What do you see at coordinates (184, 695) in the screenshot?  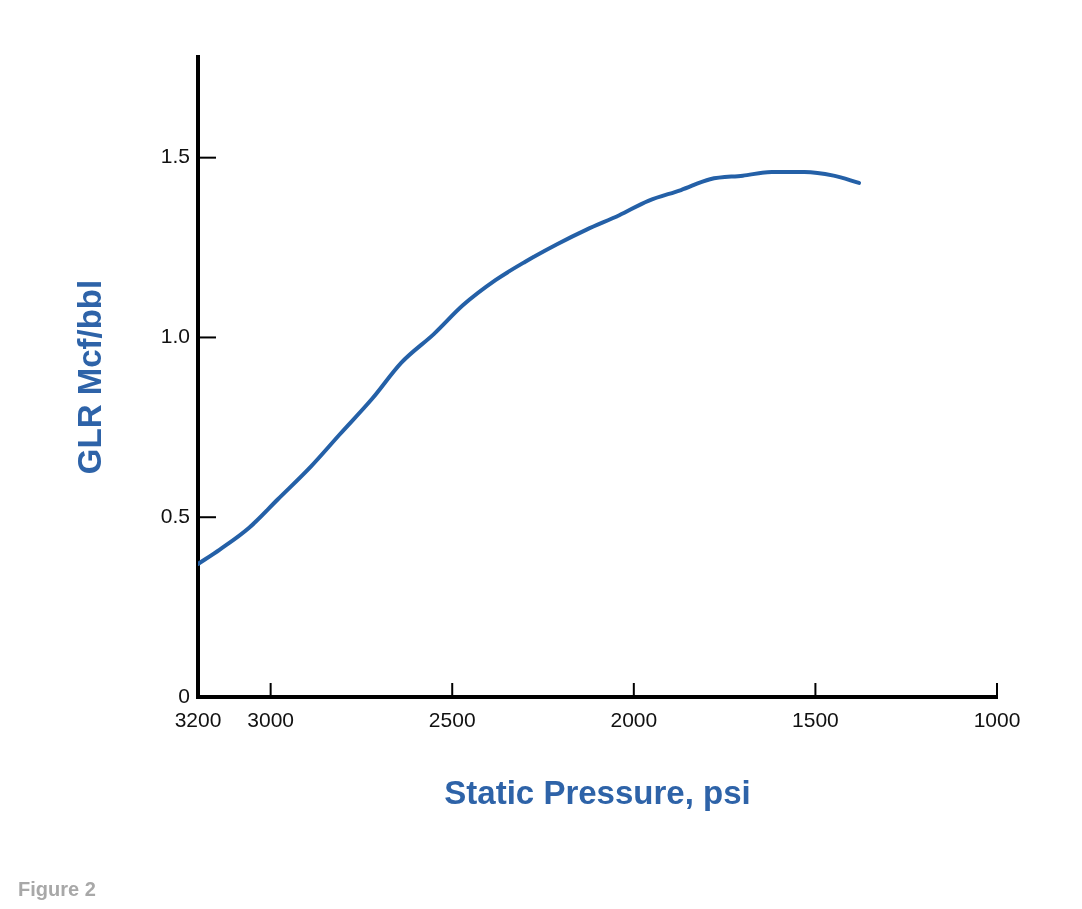 I see `y-tick-label: 0` at bounding box center [184, 695].